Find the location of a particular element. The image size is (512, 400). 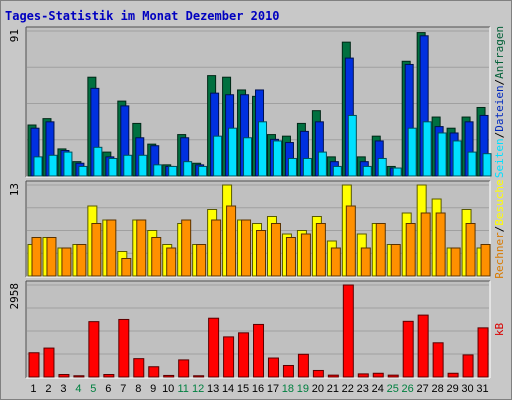

panel-legend-text: Rechner/Besuche is located at coordinates (499, 228).